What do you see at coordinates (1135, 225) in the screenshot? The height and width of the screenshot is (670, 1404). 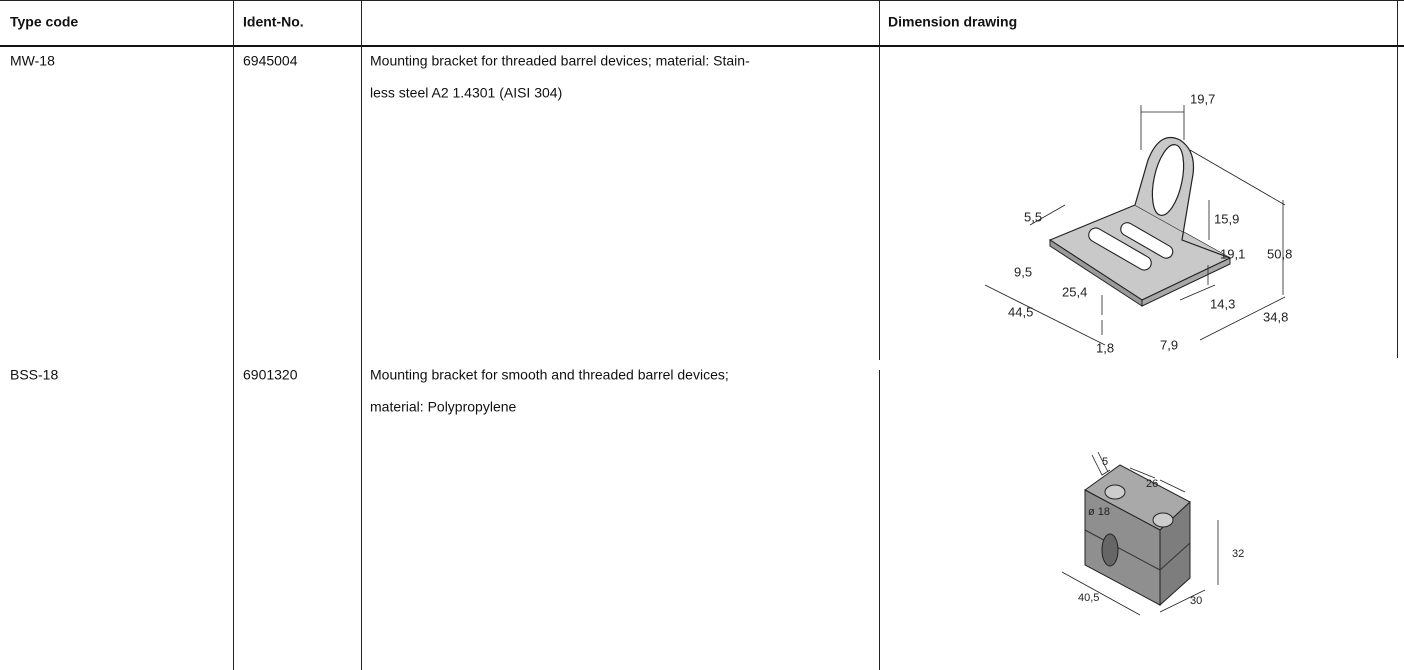 I see `bracket-drawing` at bounding box center [1135, 225].